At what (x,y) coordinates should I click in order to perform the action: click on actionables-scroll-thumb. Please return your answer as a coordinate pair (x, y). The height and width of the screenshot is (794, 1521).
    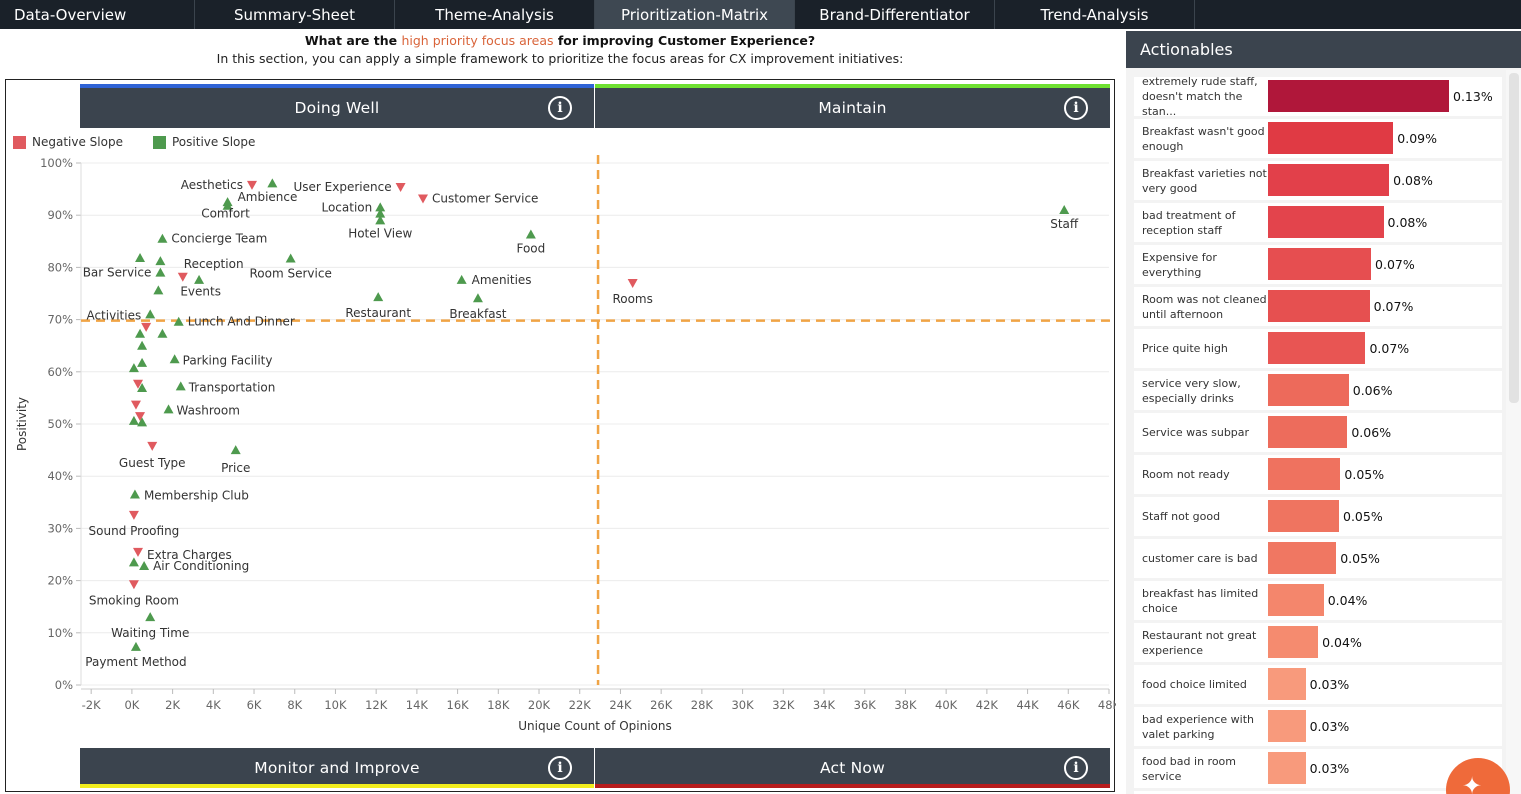
    Looking at the image, I should click on (1514, 238).